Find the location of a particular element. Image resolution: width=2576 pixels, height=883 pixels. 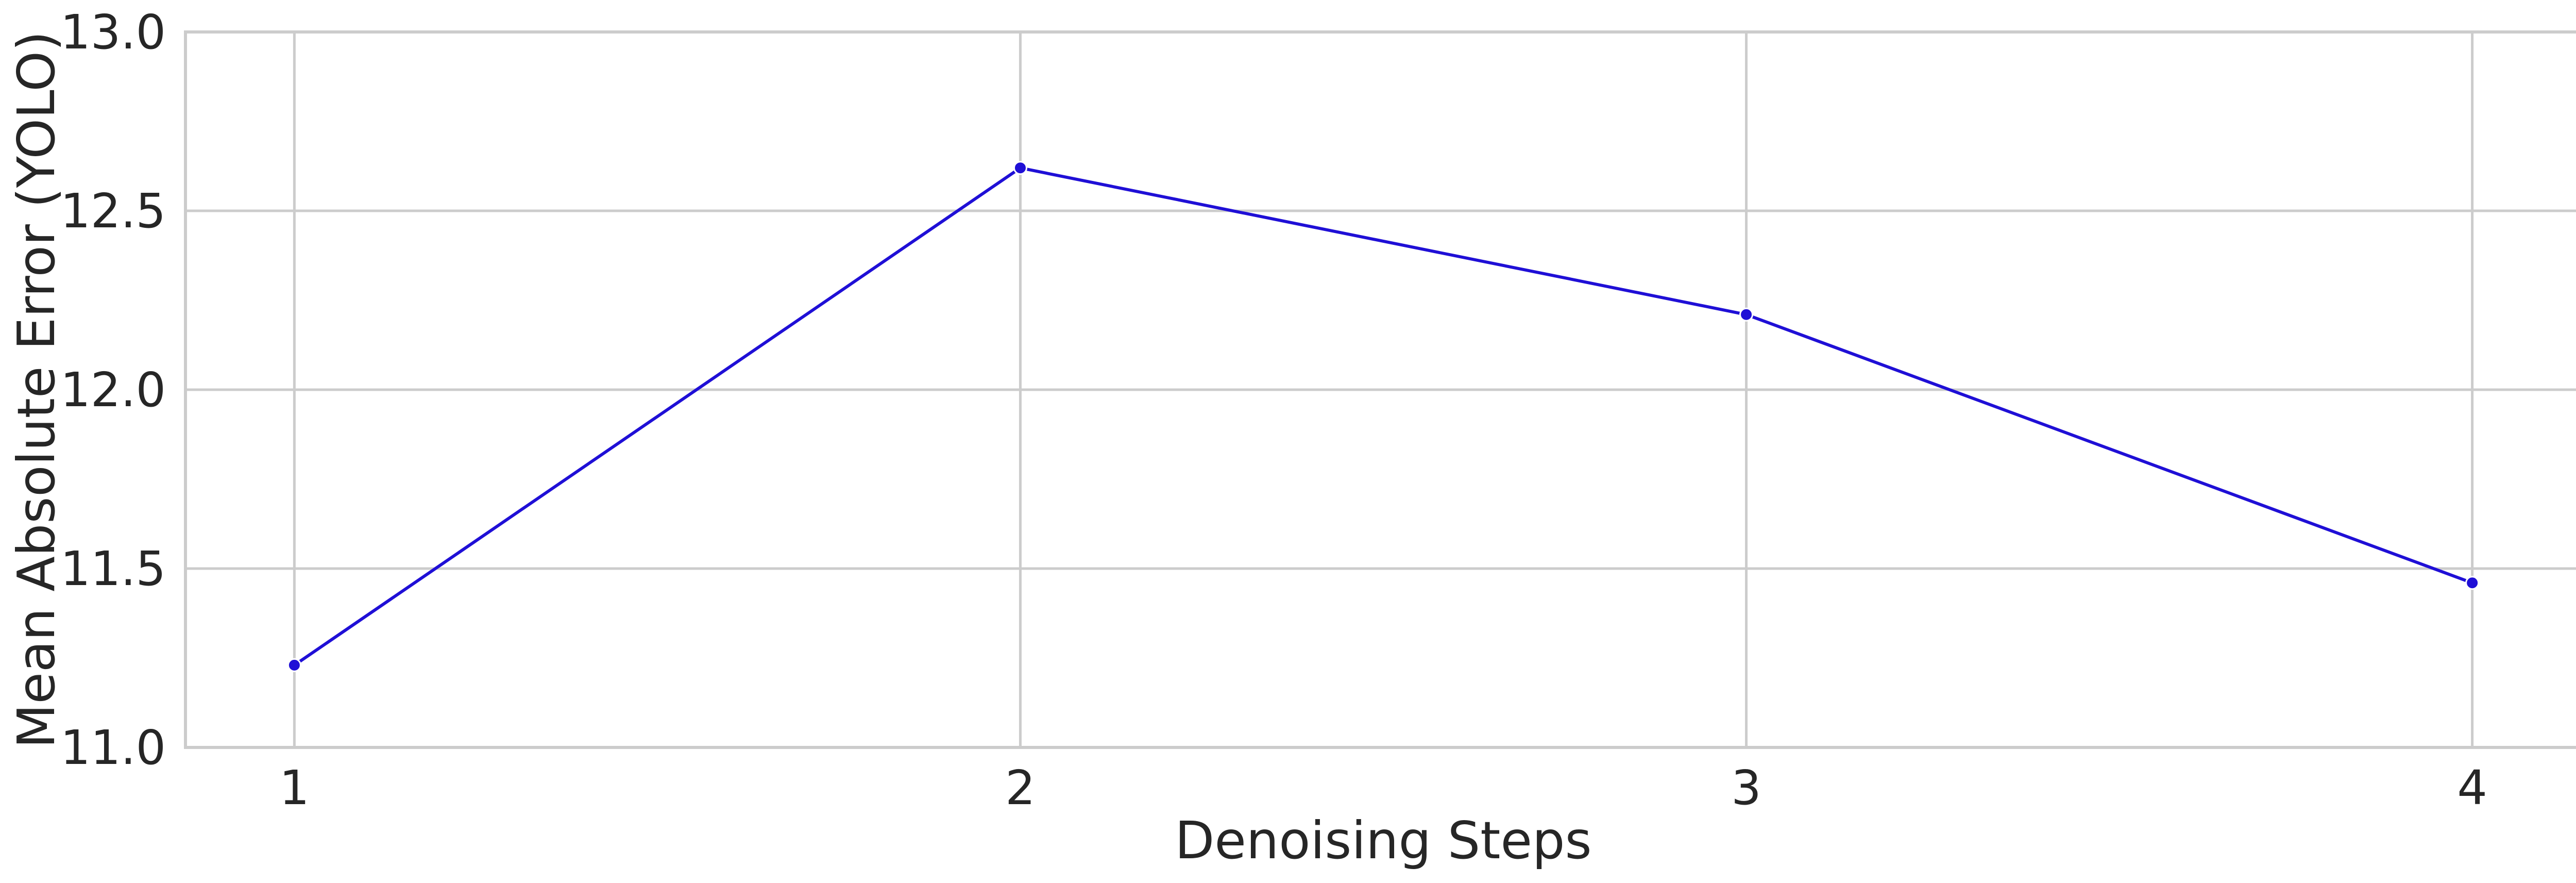

x-axis-label: Denoising Steps is located at coordinates (1383, 840).